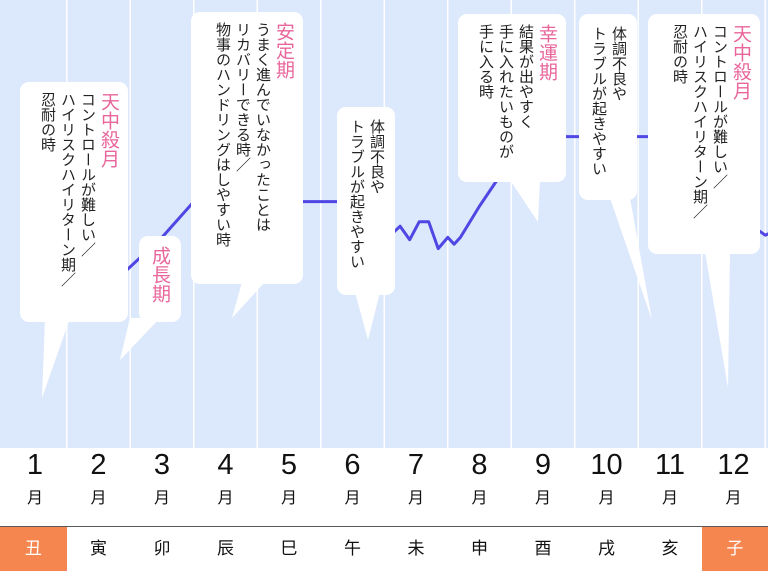 This screenshot has height=571, width=768. I want to click on month-number: 9, so click(543, 465).